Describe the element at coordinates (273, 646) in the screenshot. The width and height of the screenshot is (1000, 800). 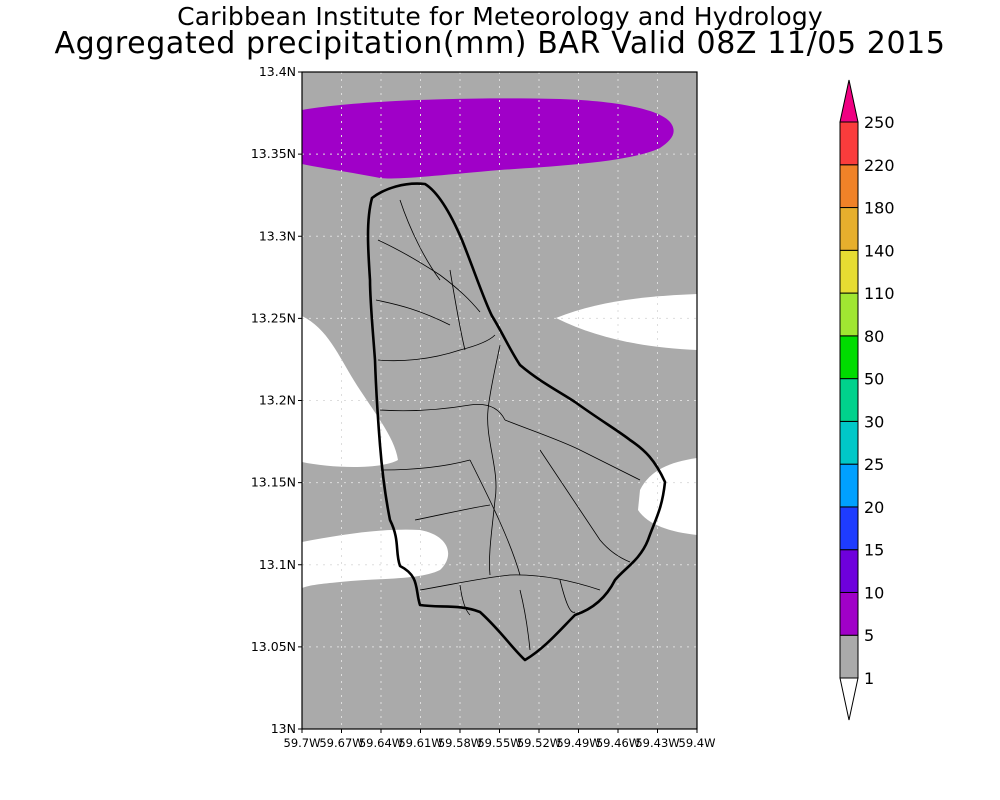
I see `lat-tick-label: 13.05N` at that location.